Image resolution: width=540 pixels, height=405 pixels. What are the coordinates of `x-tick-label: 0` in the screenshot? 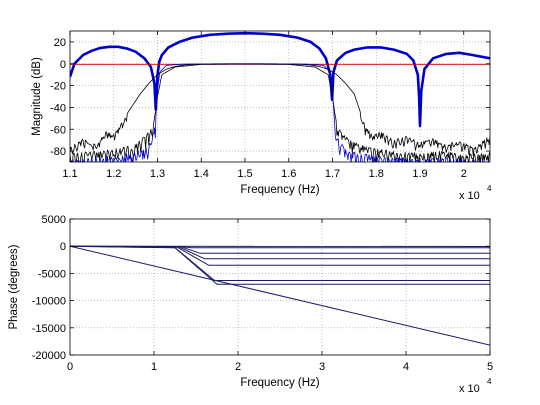 It's located at (70, 367).